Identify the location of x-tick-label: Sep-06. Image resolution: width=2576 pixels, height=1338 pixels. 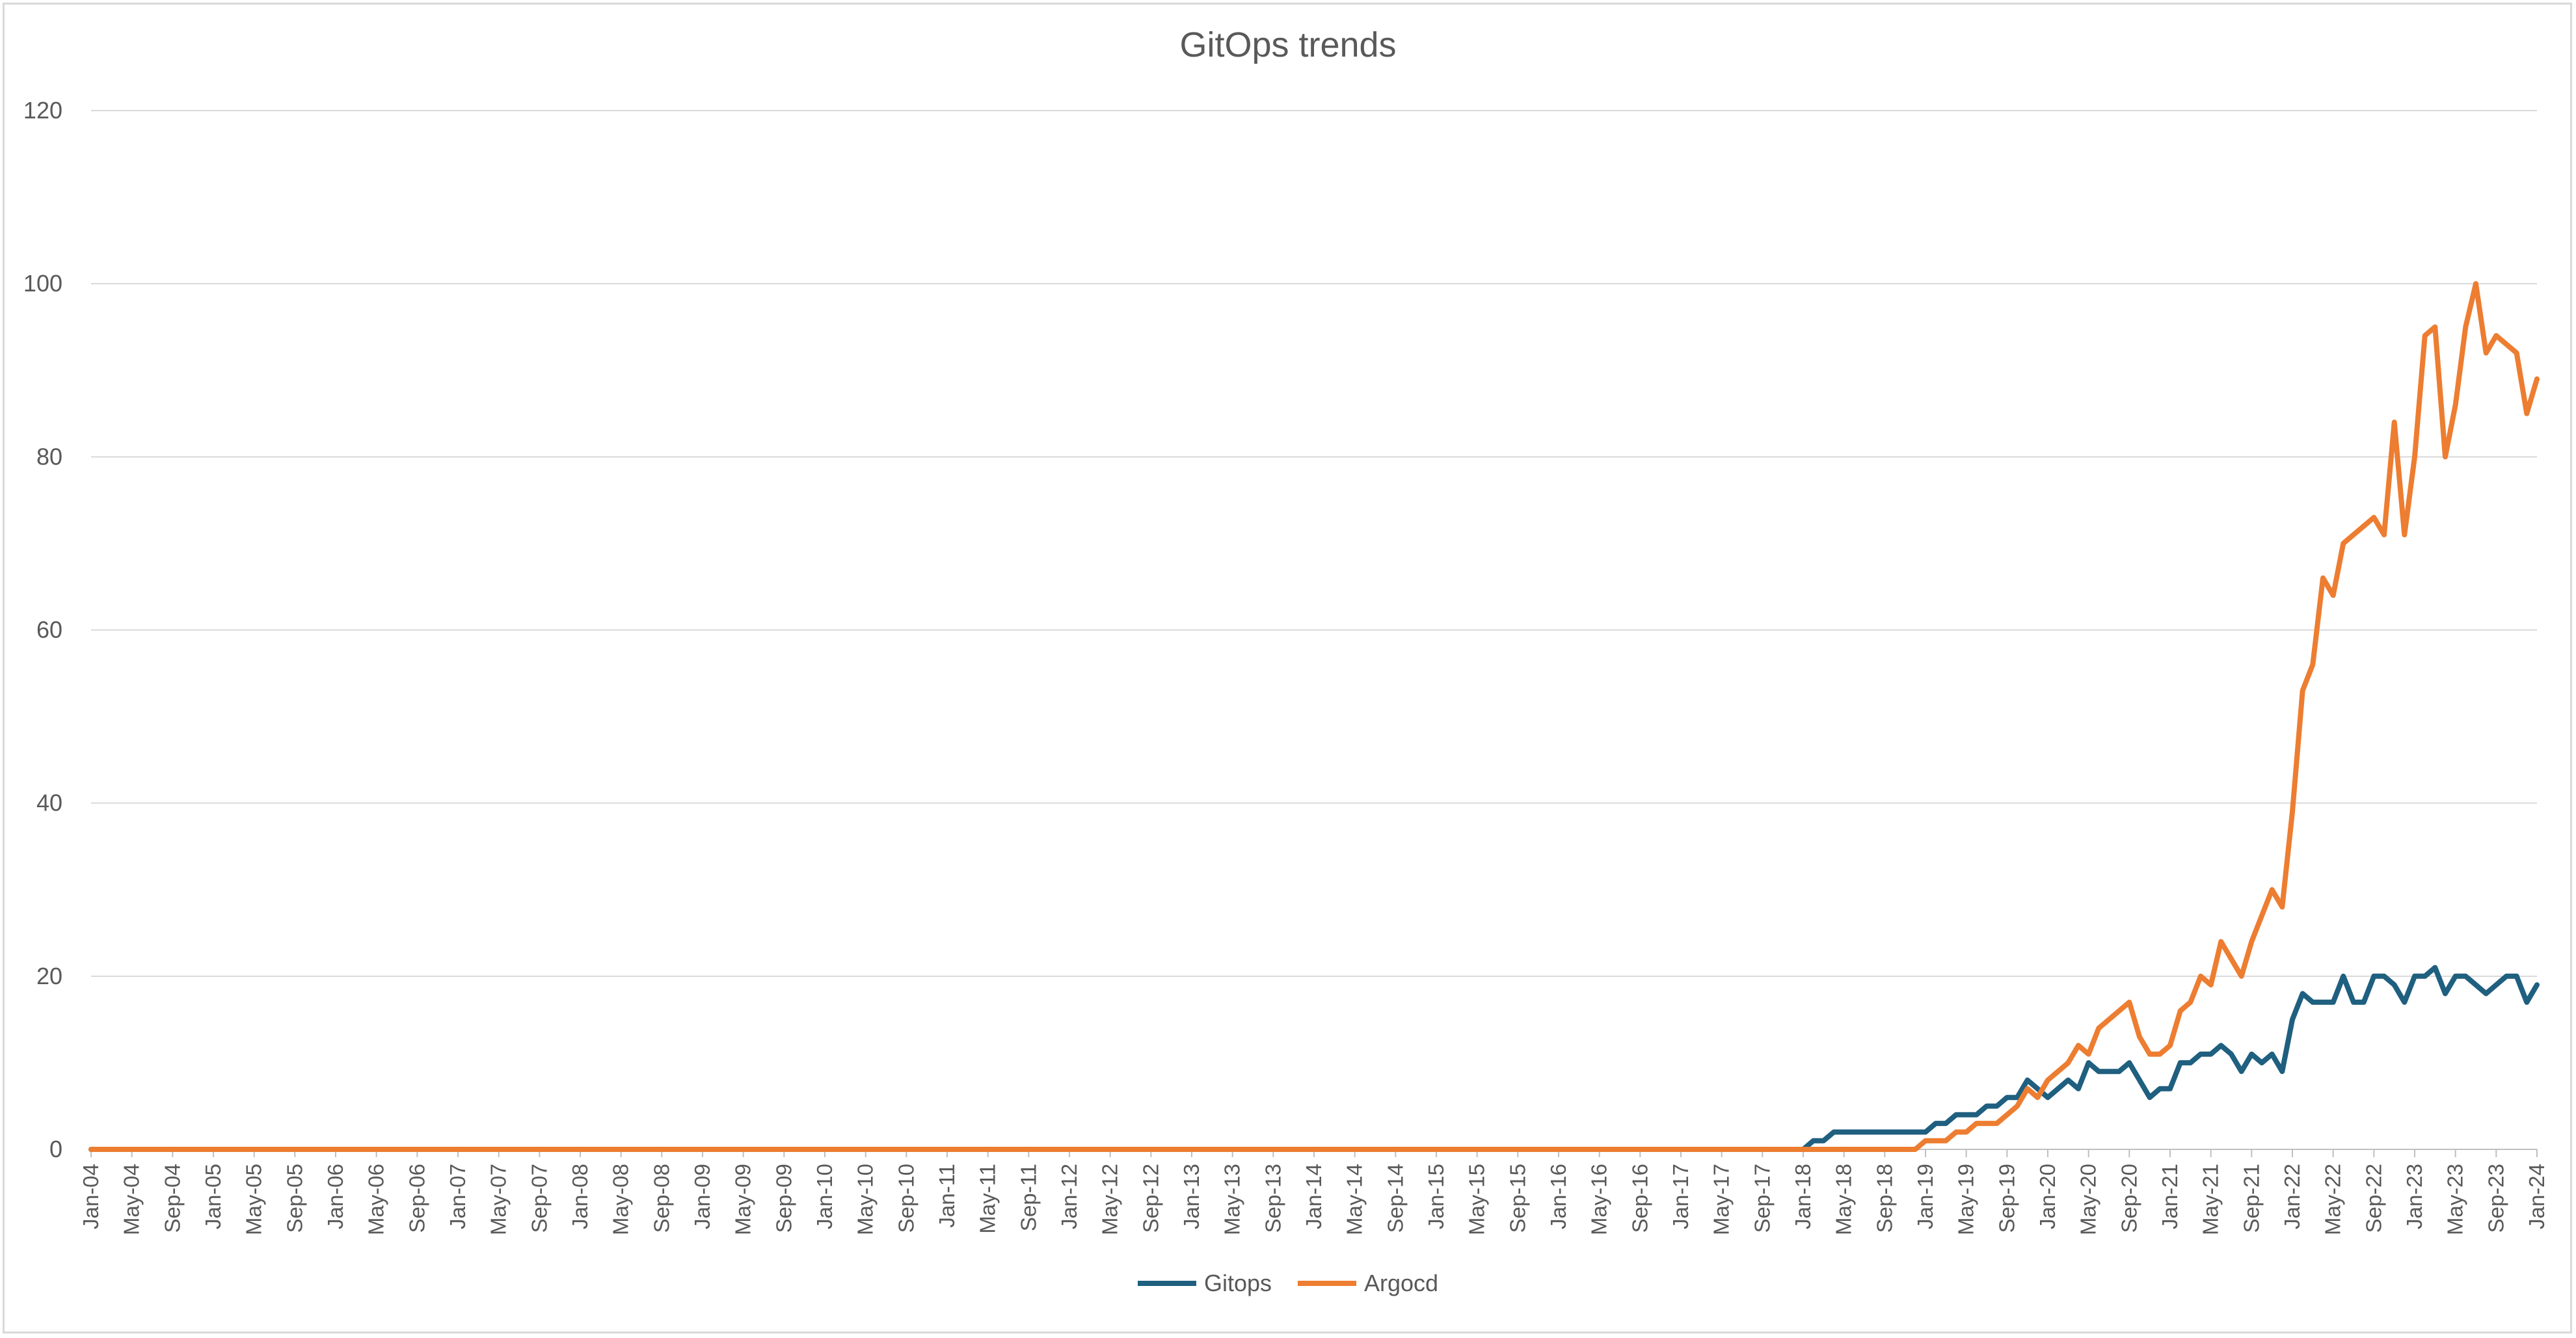
(417, 1198).